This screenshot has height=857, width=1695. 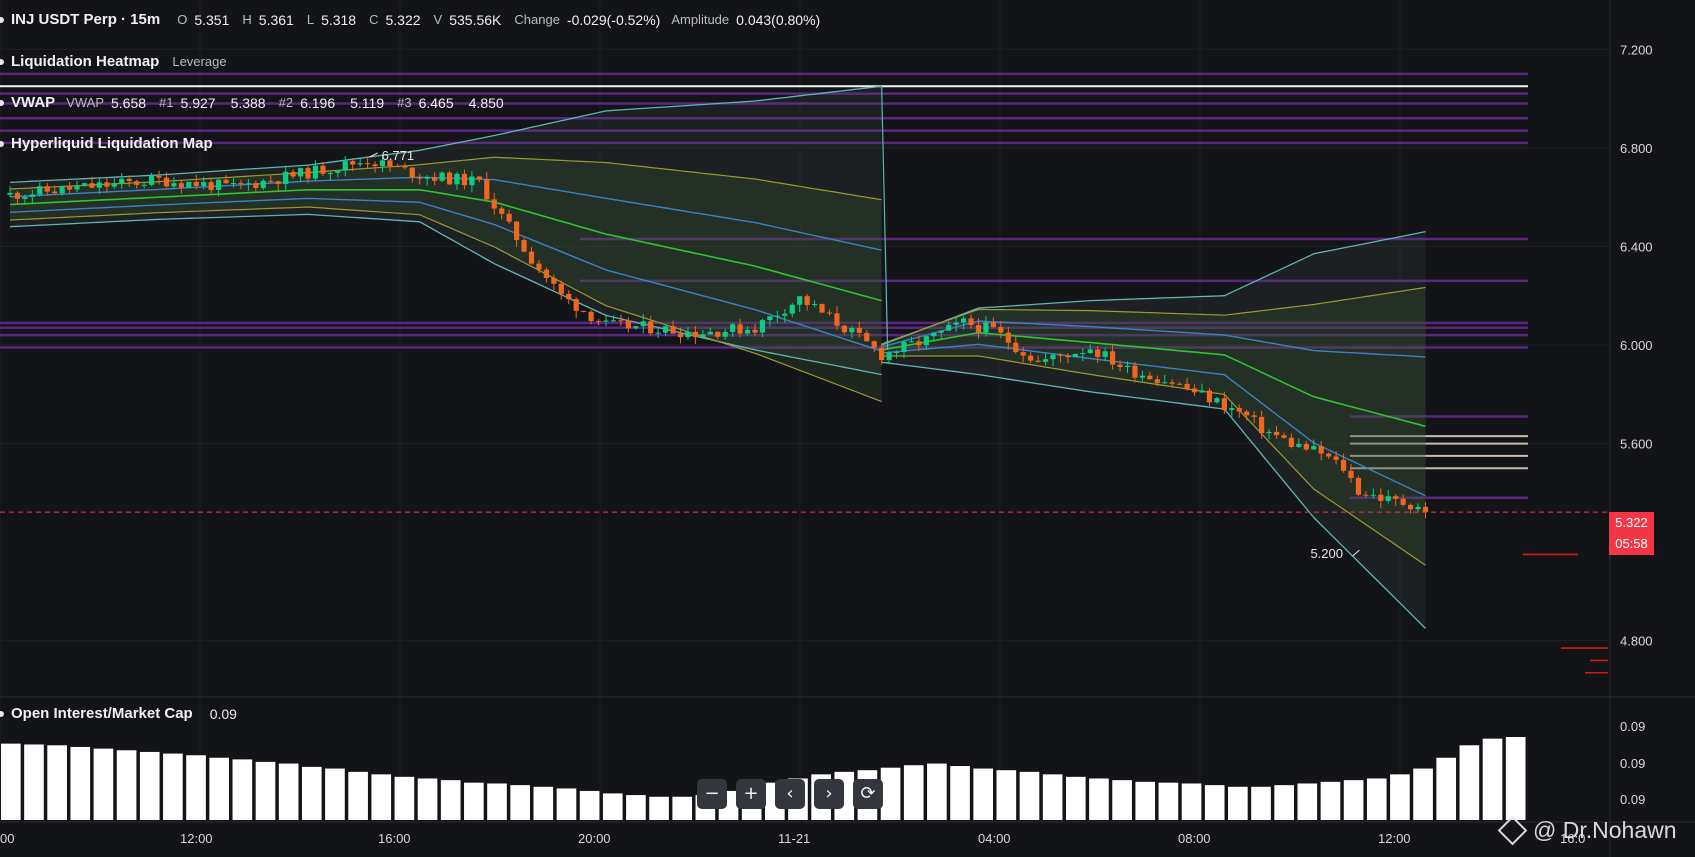 What do you see at coordinates (1572, 838) in the screenshot?
I see `time-axis-tick-label: 16:0` at bounding box center [1572, 838].